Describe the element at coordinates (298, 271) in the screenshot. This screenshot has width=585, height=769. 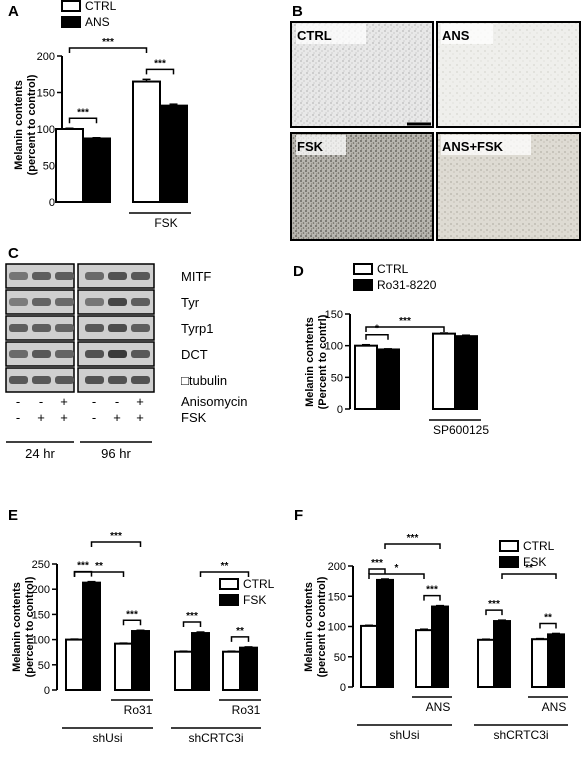
I see `panel-label-d: D` at that location.